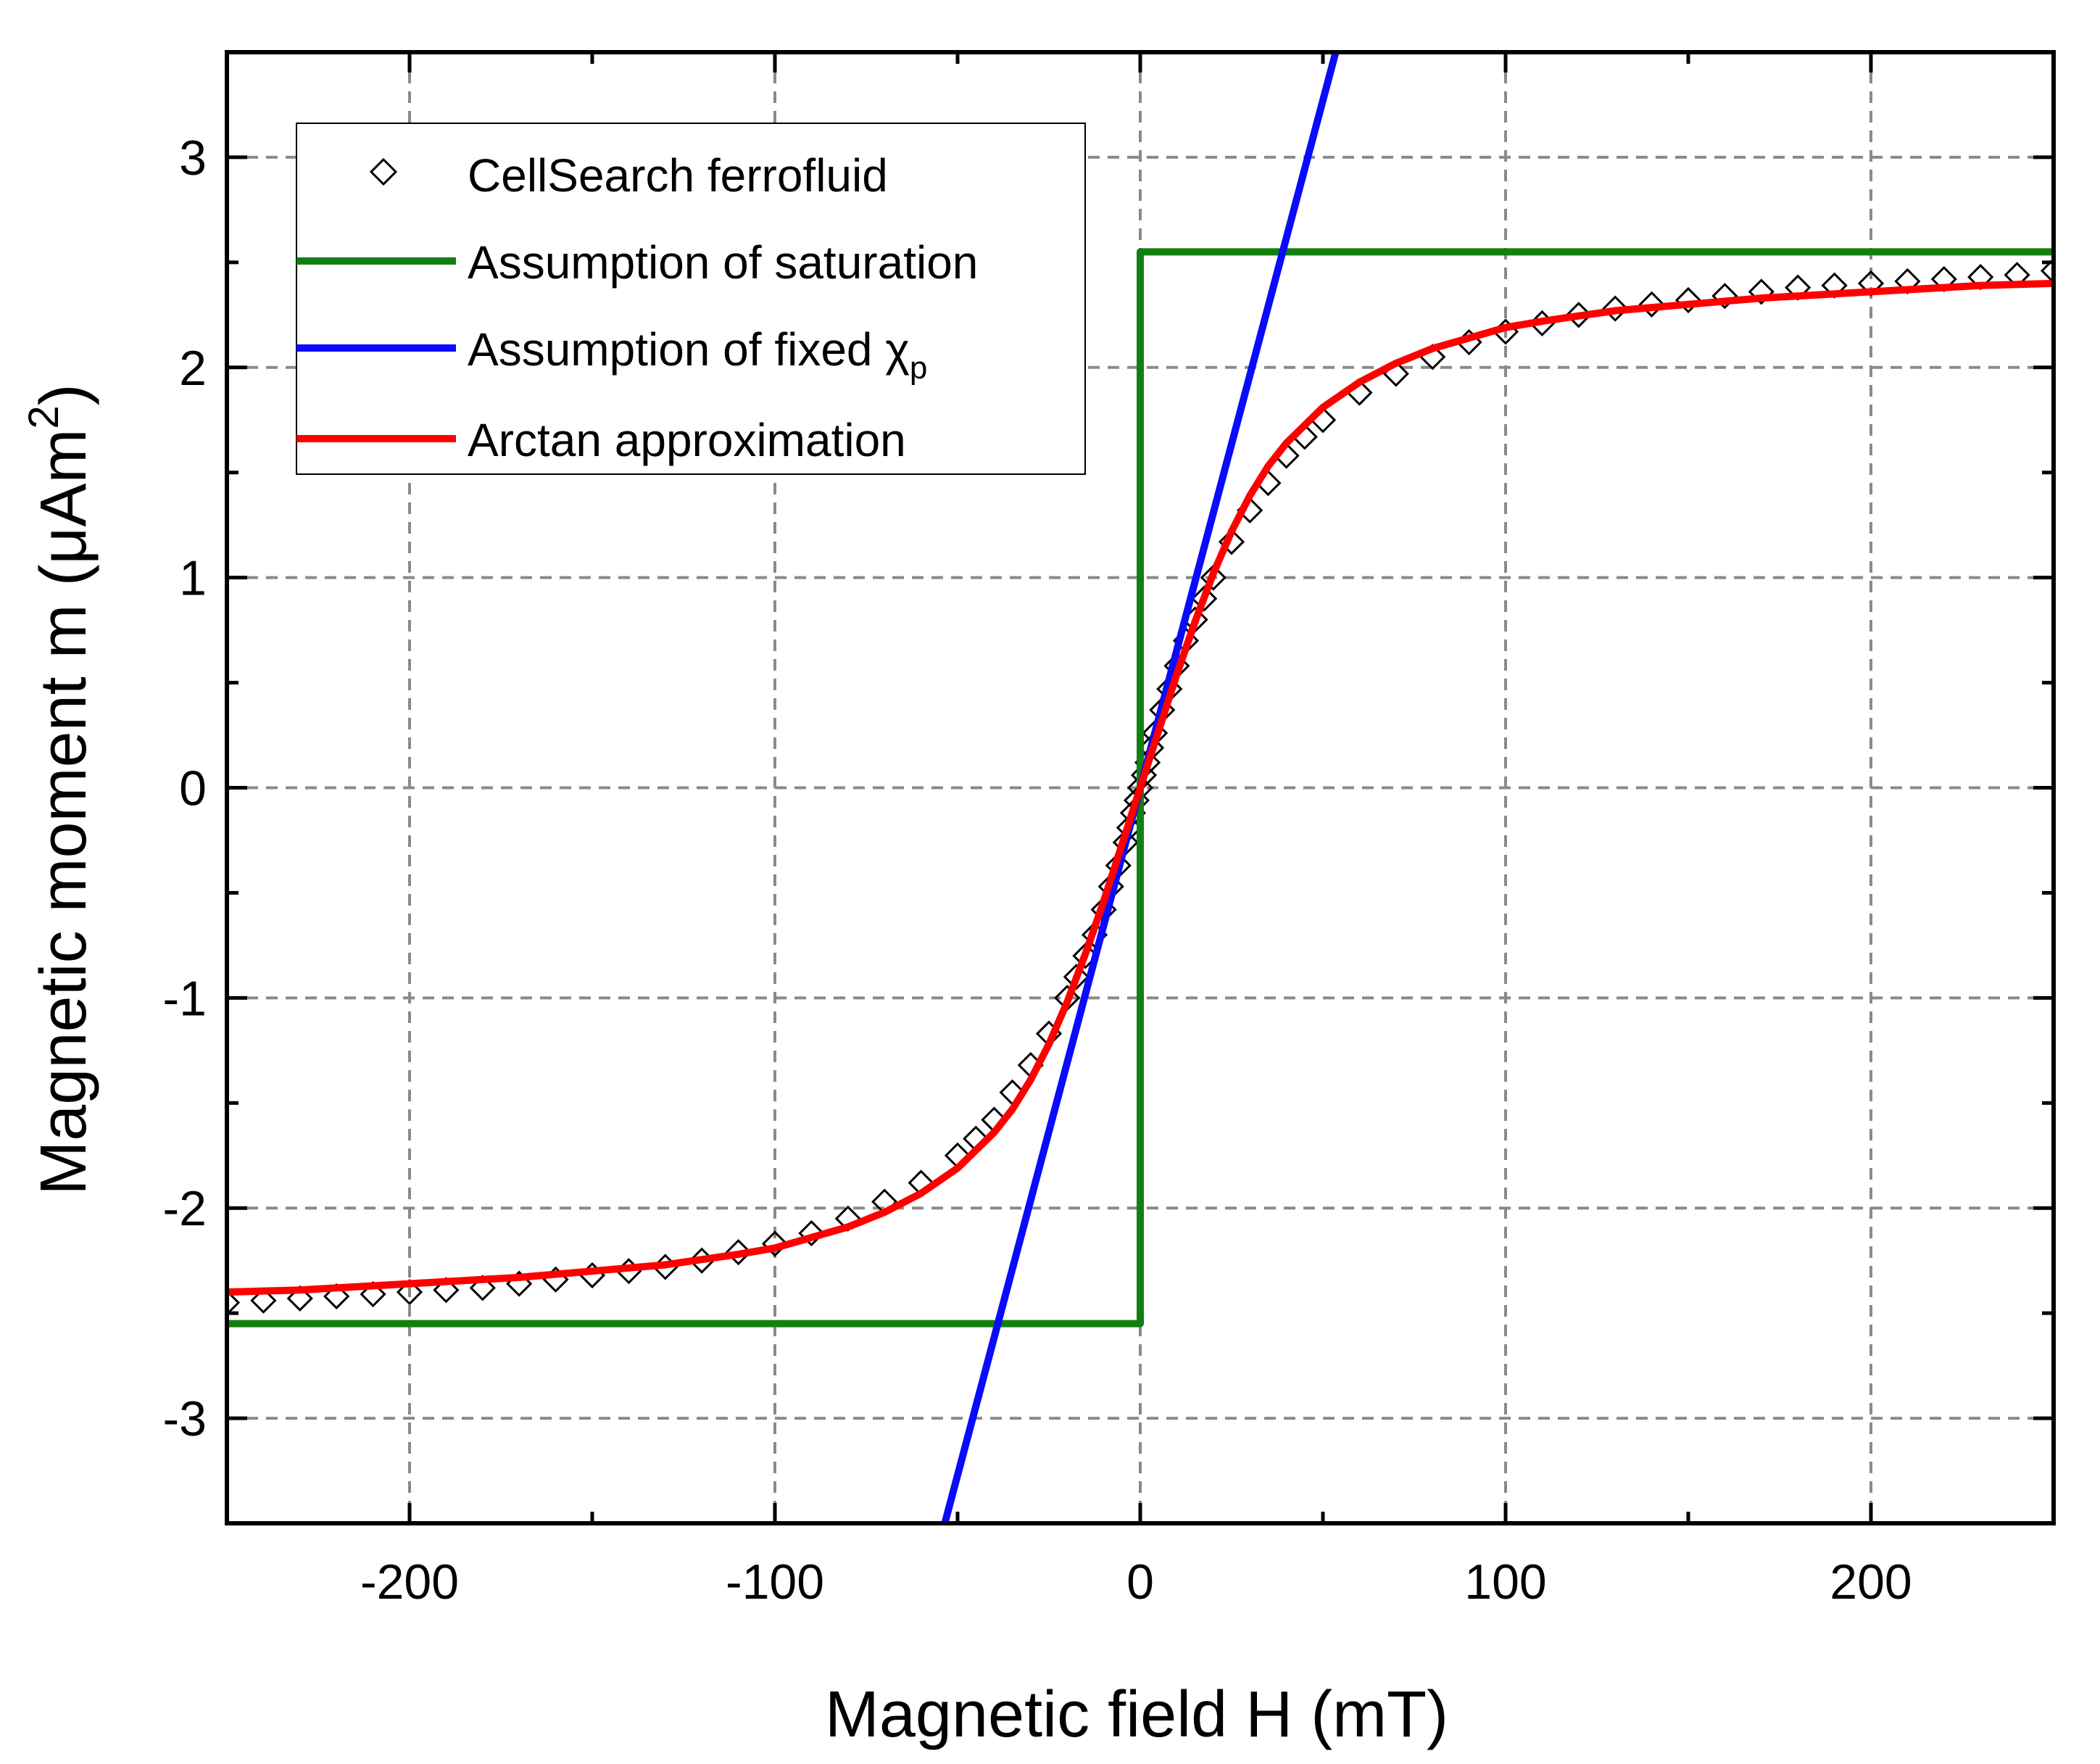  I want to click on y-axis-title-unit: Am, so click(64, 478).